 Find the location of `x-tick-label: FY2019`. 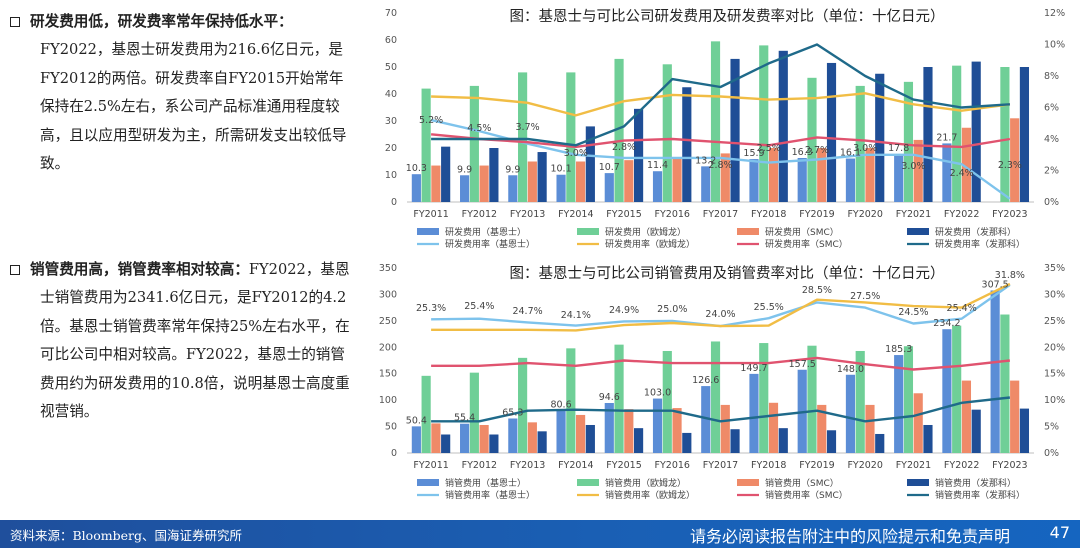

x-tick-label: FY2019 is located at coordinates (816, 465).